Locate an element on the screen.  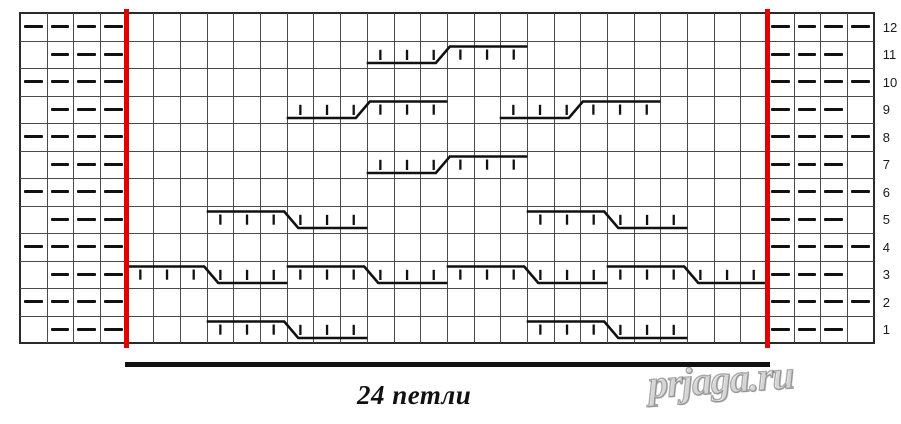
row-number-9: 9 is located at coordinates (886, 110).